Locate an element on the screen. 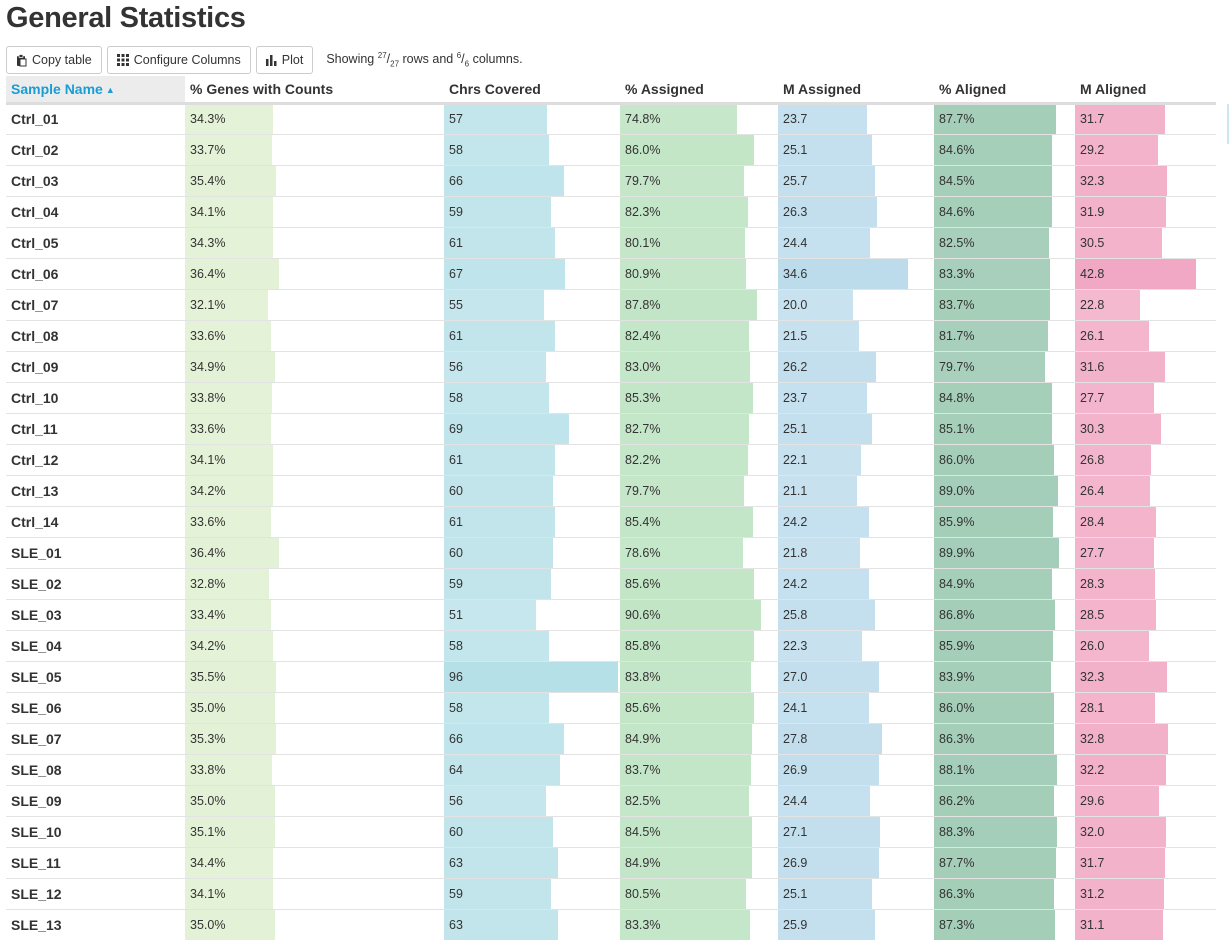 The image size is (1229, 948). cell-pct-assigned: 83.0% is located at coordinates (699, 366).